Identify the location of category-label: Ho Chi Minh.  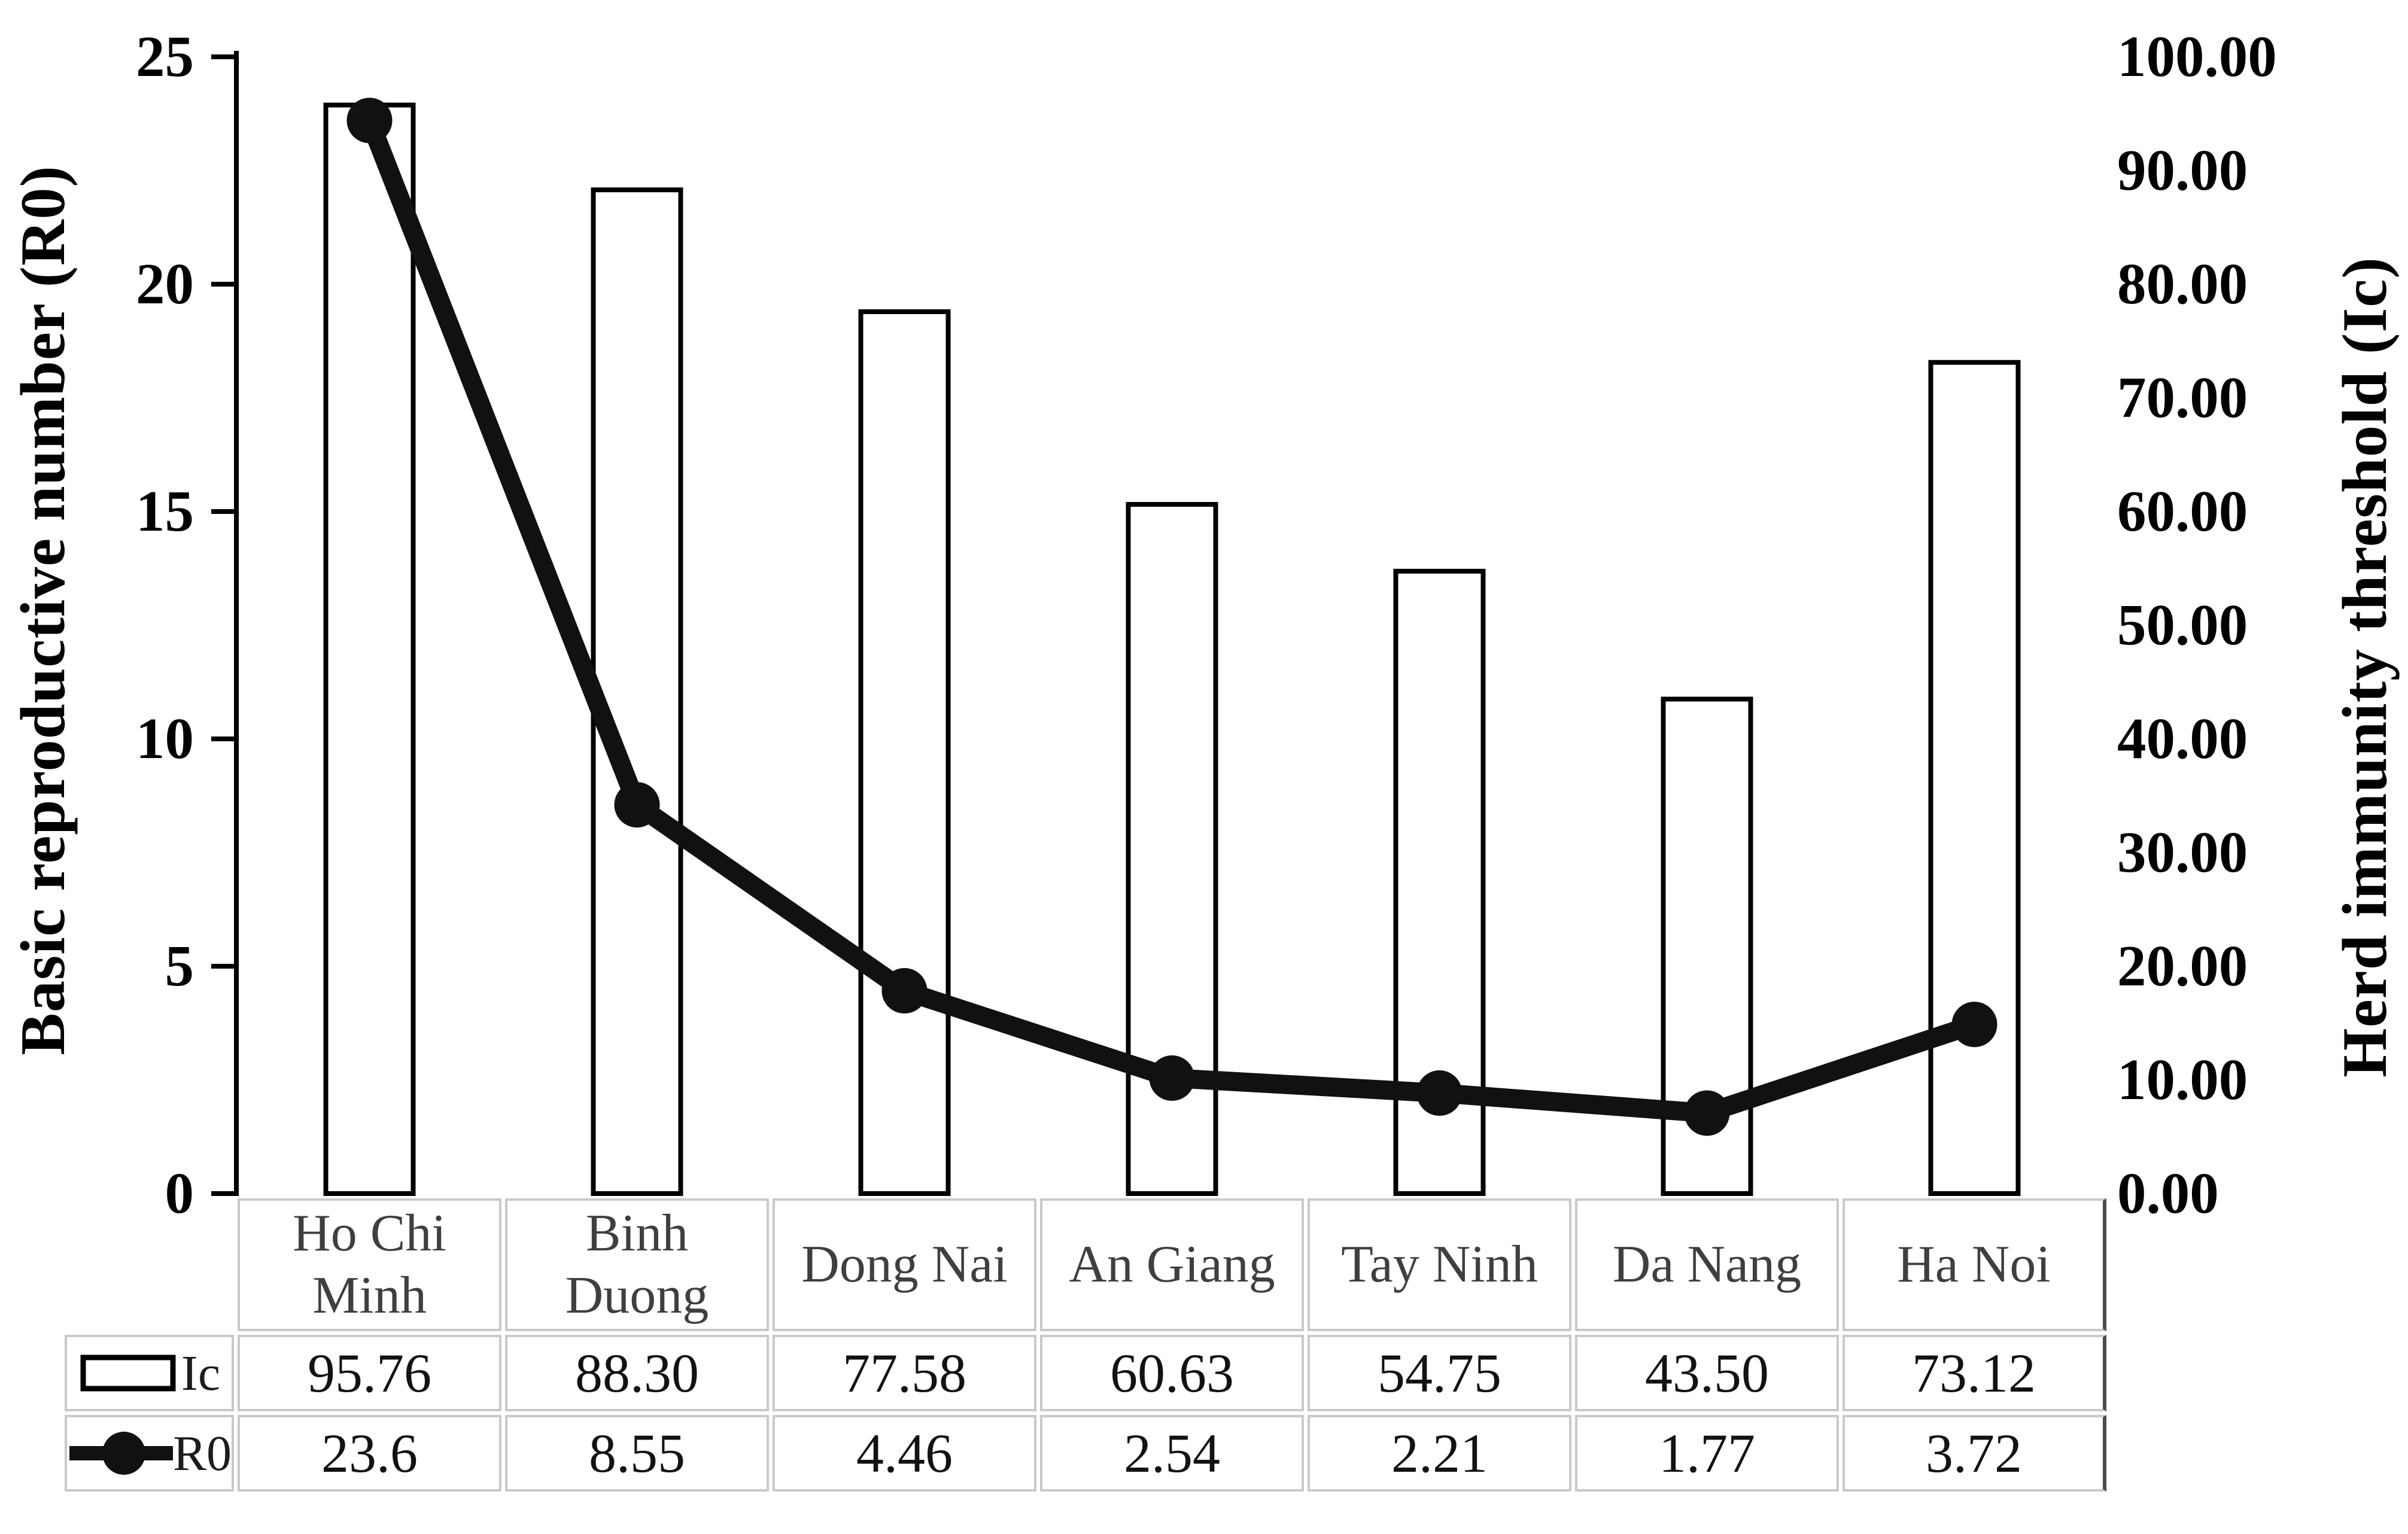
(369, 1264).